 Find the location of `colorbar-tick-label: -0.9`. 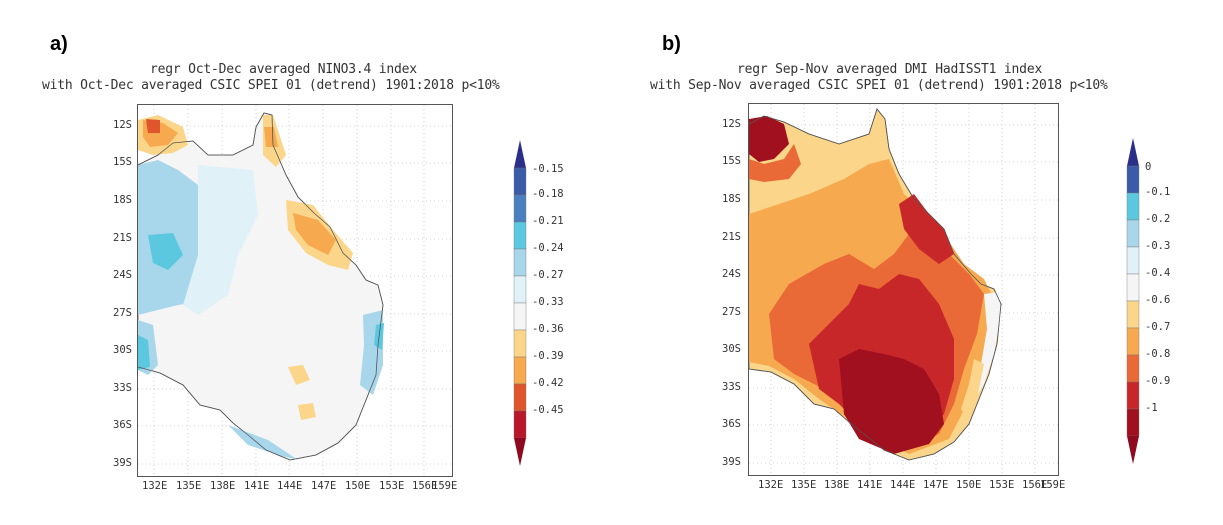

colorbar-tick-label: -0.9 is located at coordinates (1158, 381).